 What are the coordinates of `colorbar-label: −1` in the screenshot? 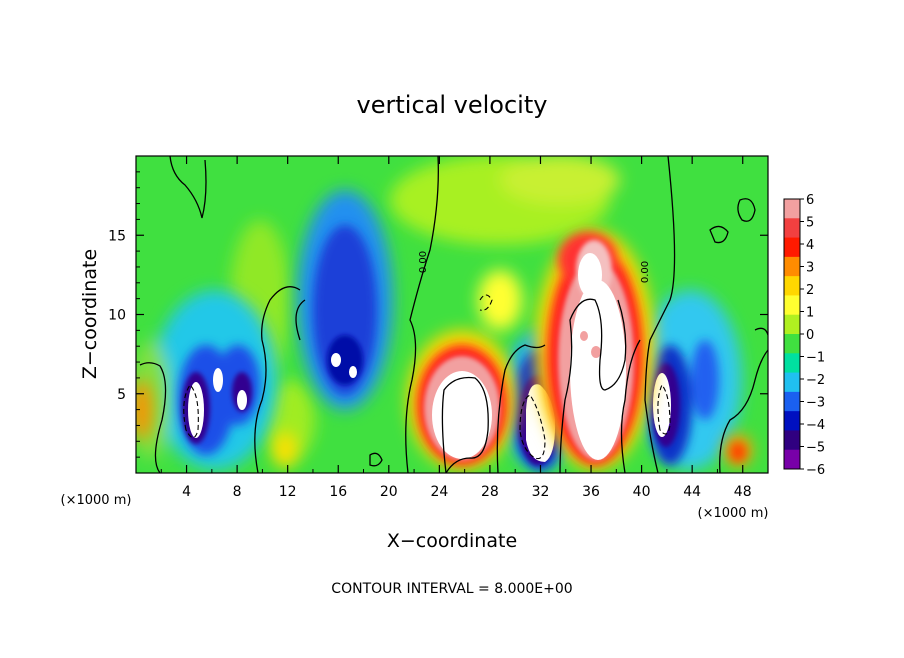 It's located at (815, 358).